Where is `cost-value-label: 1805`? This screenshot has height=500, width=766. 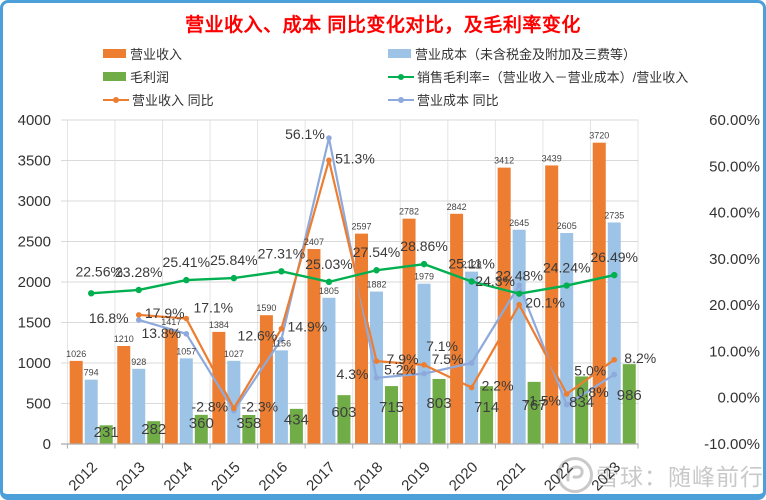 cost-value-label: 1805 is located at coordinates (329, 291).